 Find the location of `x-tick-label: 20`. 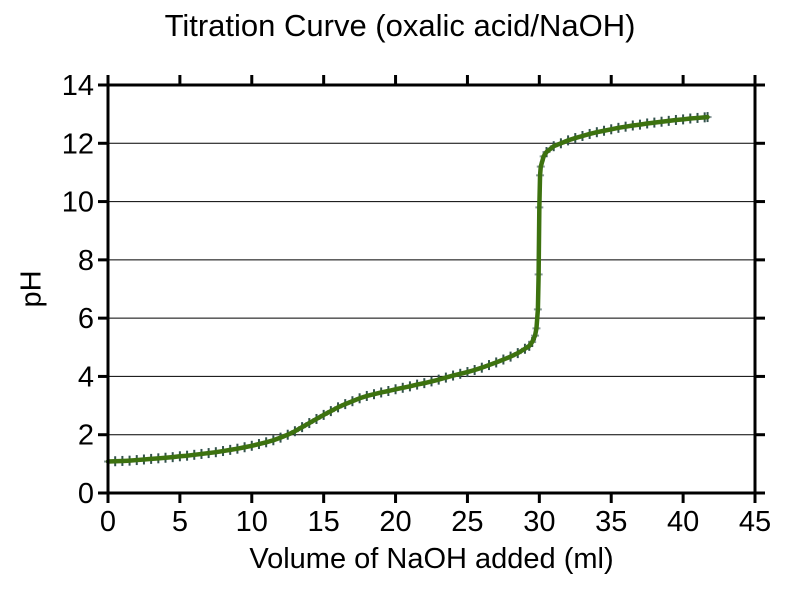

x-tick-label: 20 is located at coordinates (395, 522).